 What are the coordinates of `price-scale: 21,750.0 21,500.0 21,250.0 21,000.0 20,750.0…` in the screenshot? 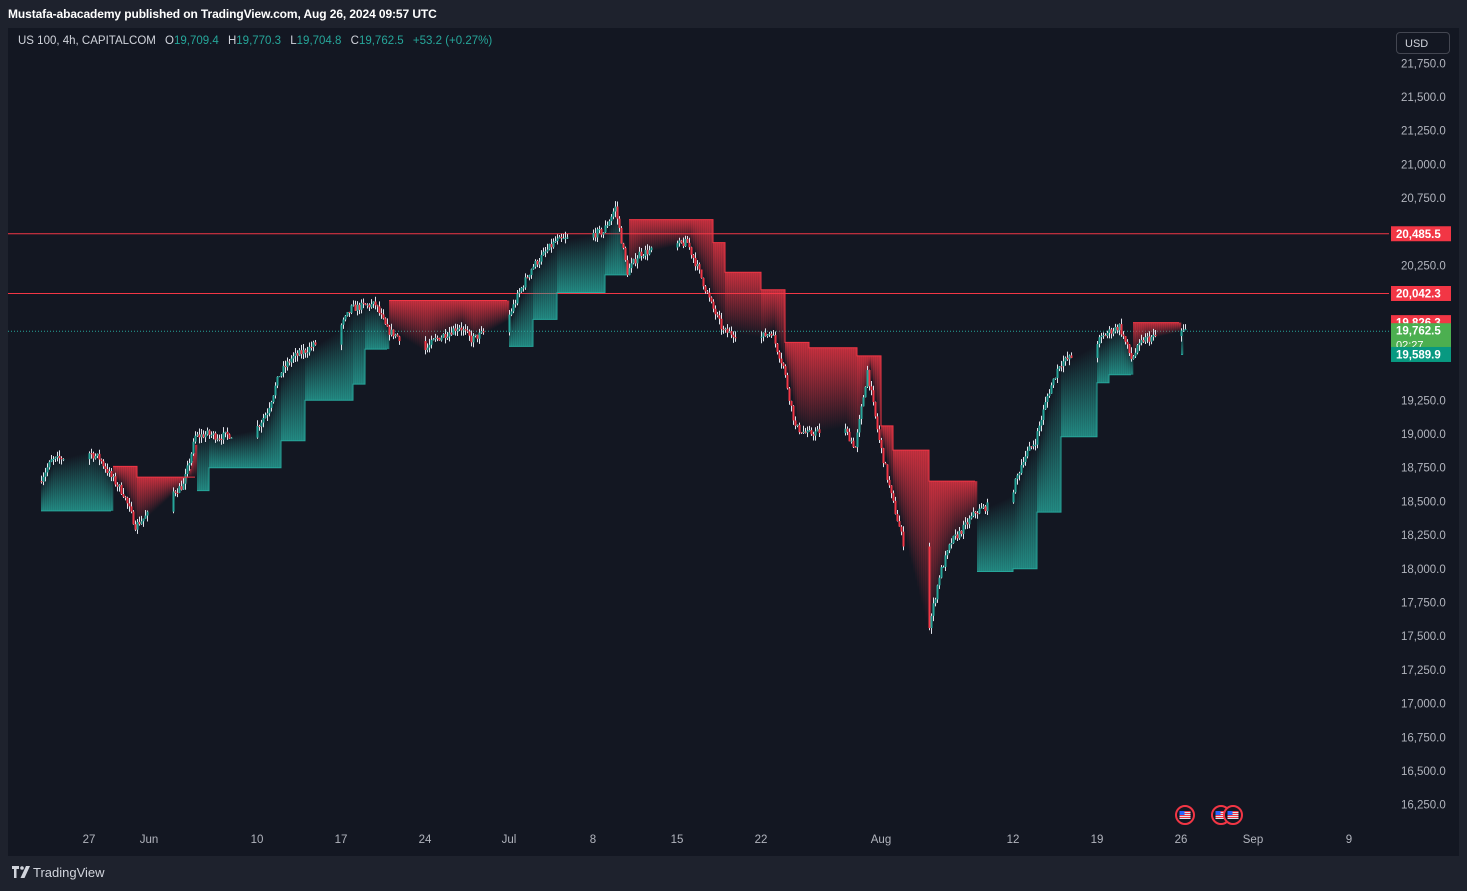 It's located at (1424, 427).